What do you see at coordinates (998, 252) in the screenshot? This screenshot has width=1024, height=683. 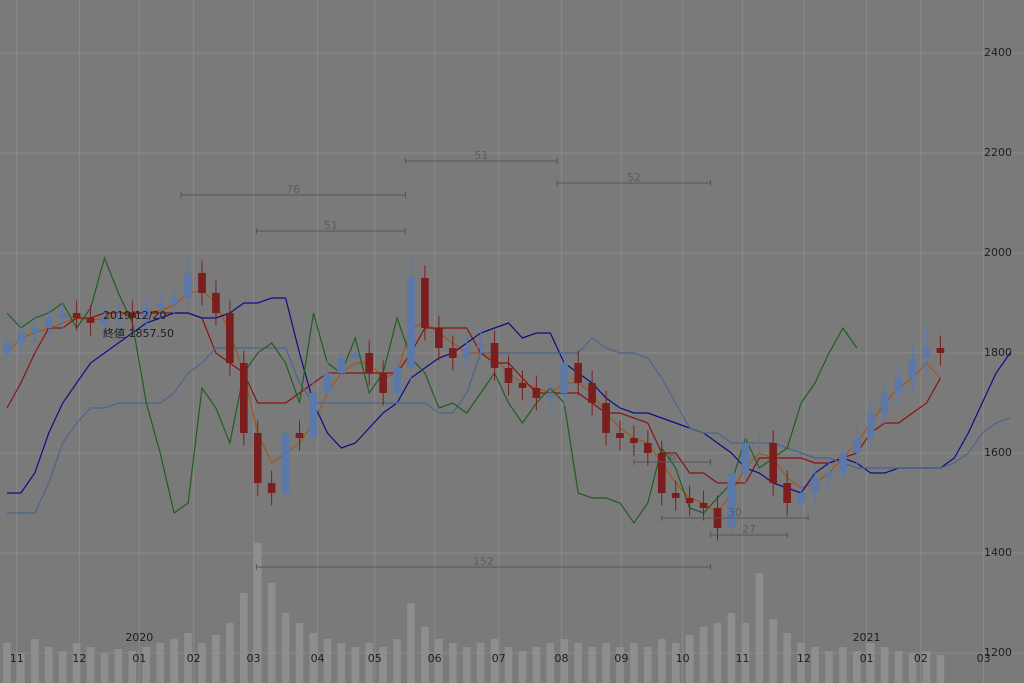 I see `y-tick-label: 2000` at bounding box center [998, 252].